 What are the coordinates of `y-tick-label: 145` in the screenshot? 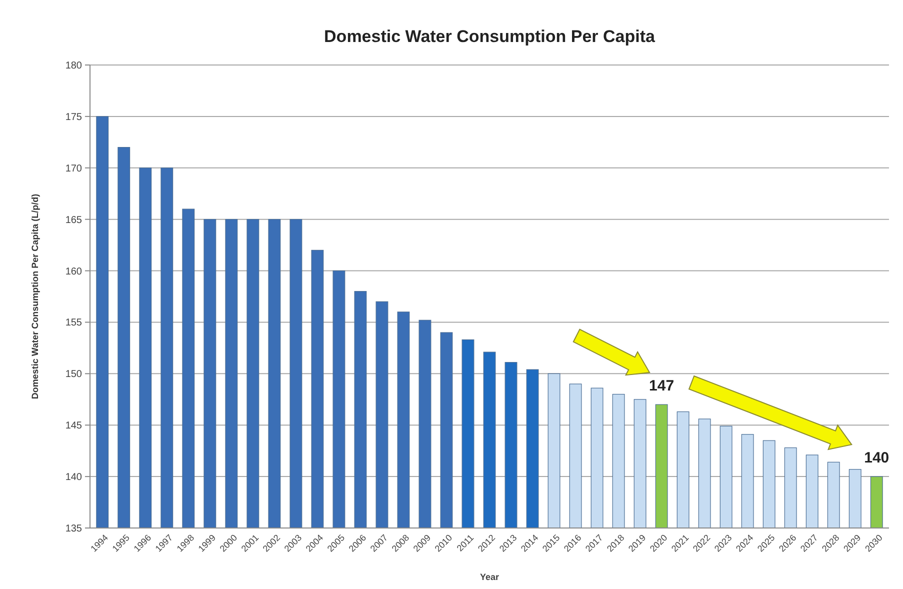 It's located at (73, 426).